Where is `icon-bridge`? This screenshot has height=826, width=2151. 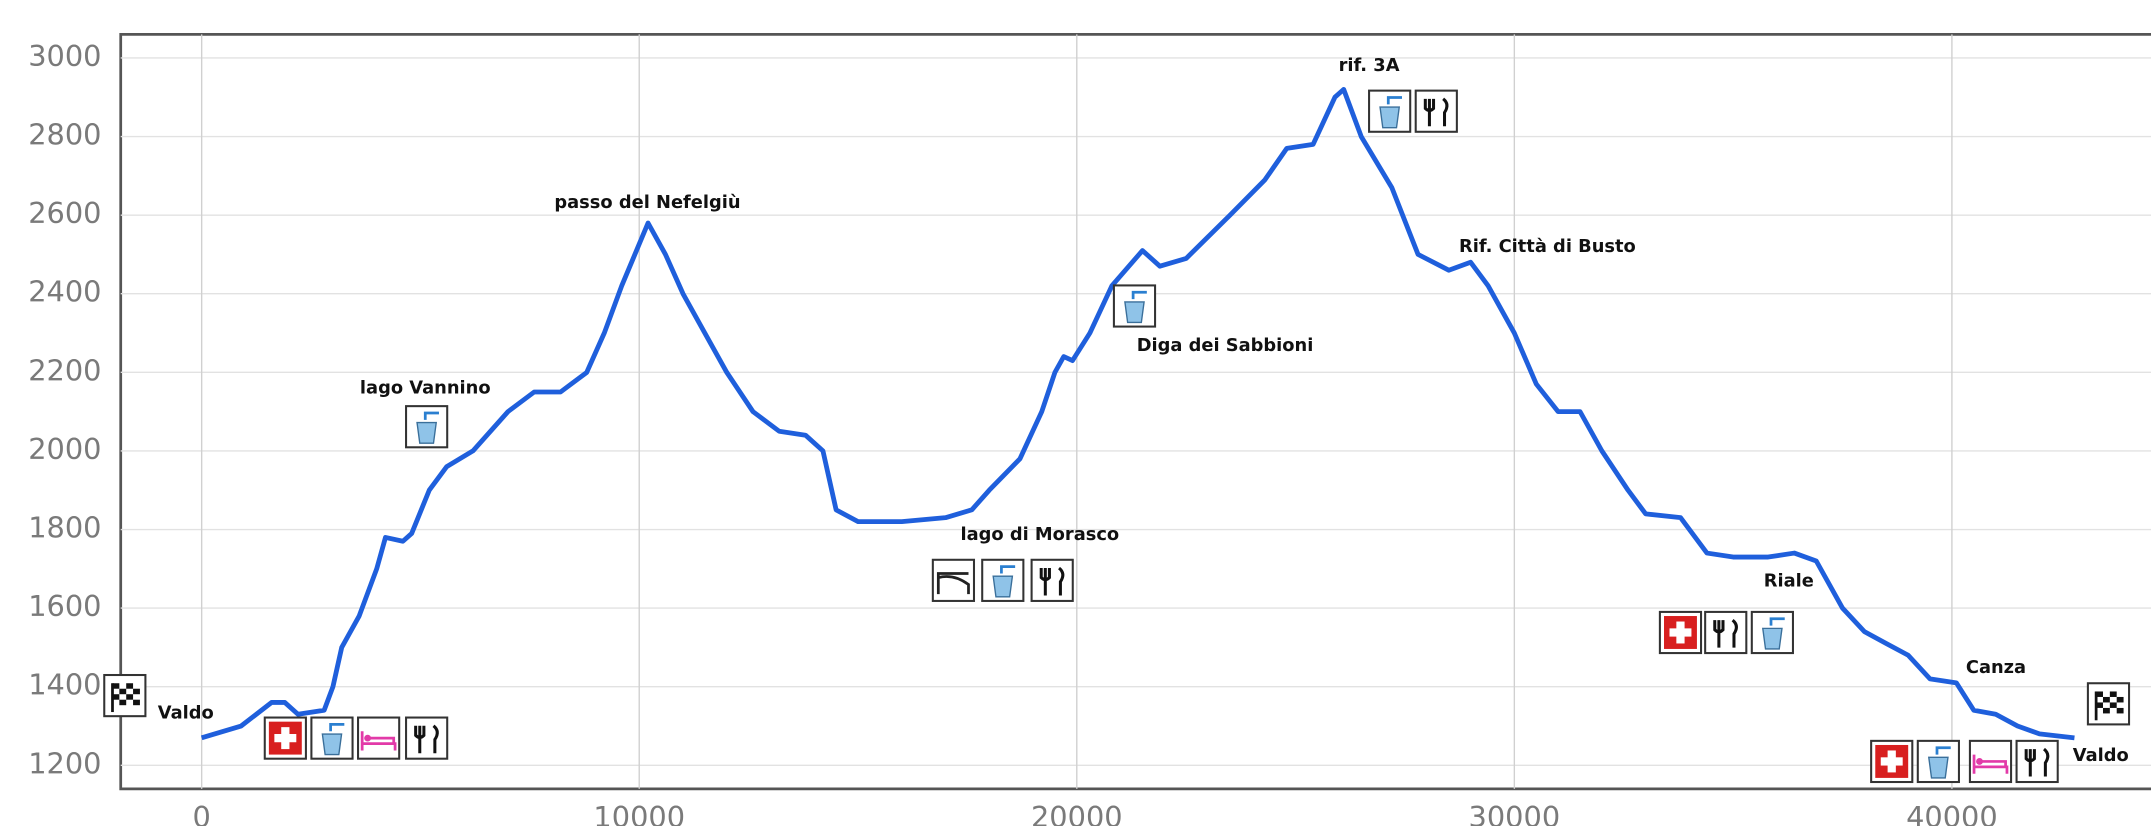
icon-bridge is located at coordinates (953, 580).